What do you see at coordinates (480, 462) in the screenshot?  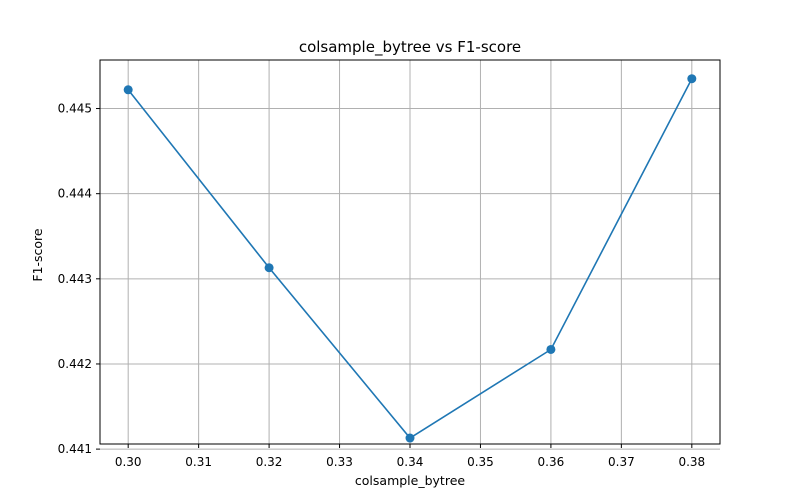 I see `x-tick-label: 0.35` at bounding box center [480, 462].